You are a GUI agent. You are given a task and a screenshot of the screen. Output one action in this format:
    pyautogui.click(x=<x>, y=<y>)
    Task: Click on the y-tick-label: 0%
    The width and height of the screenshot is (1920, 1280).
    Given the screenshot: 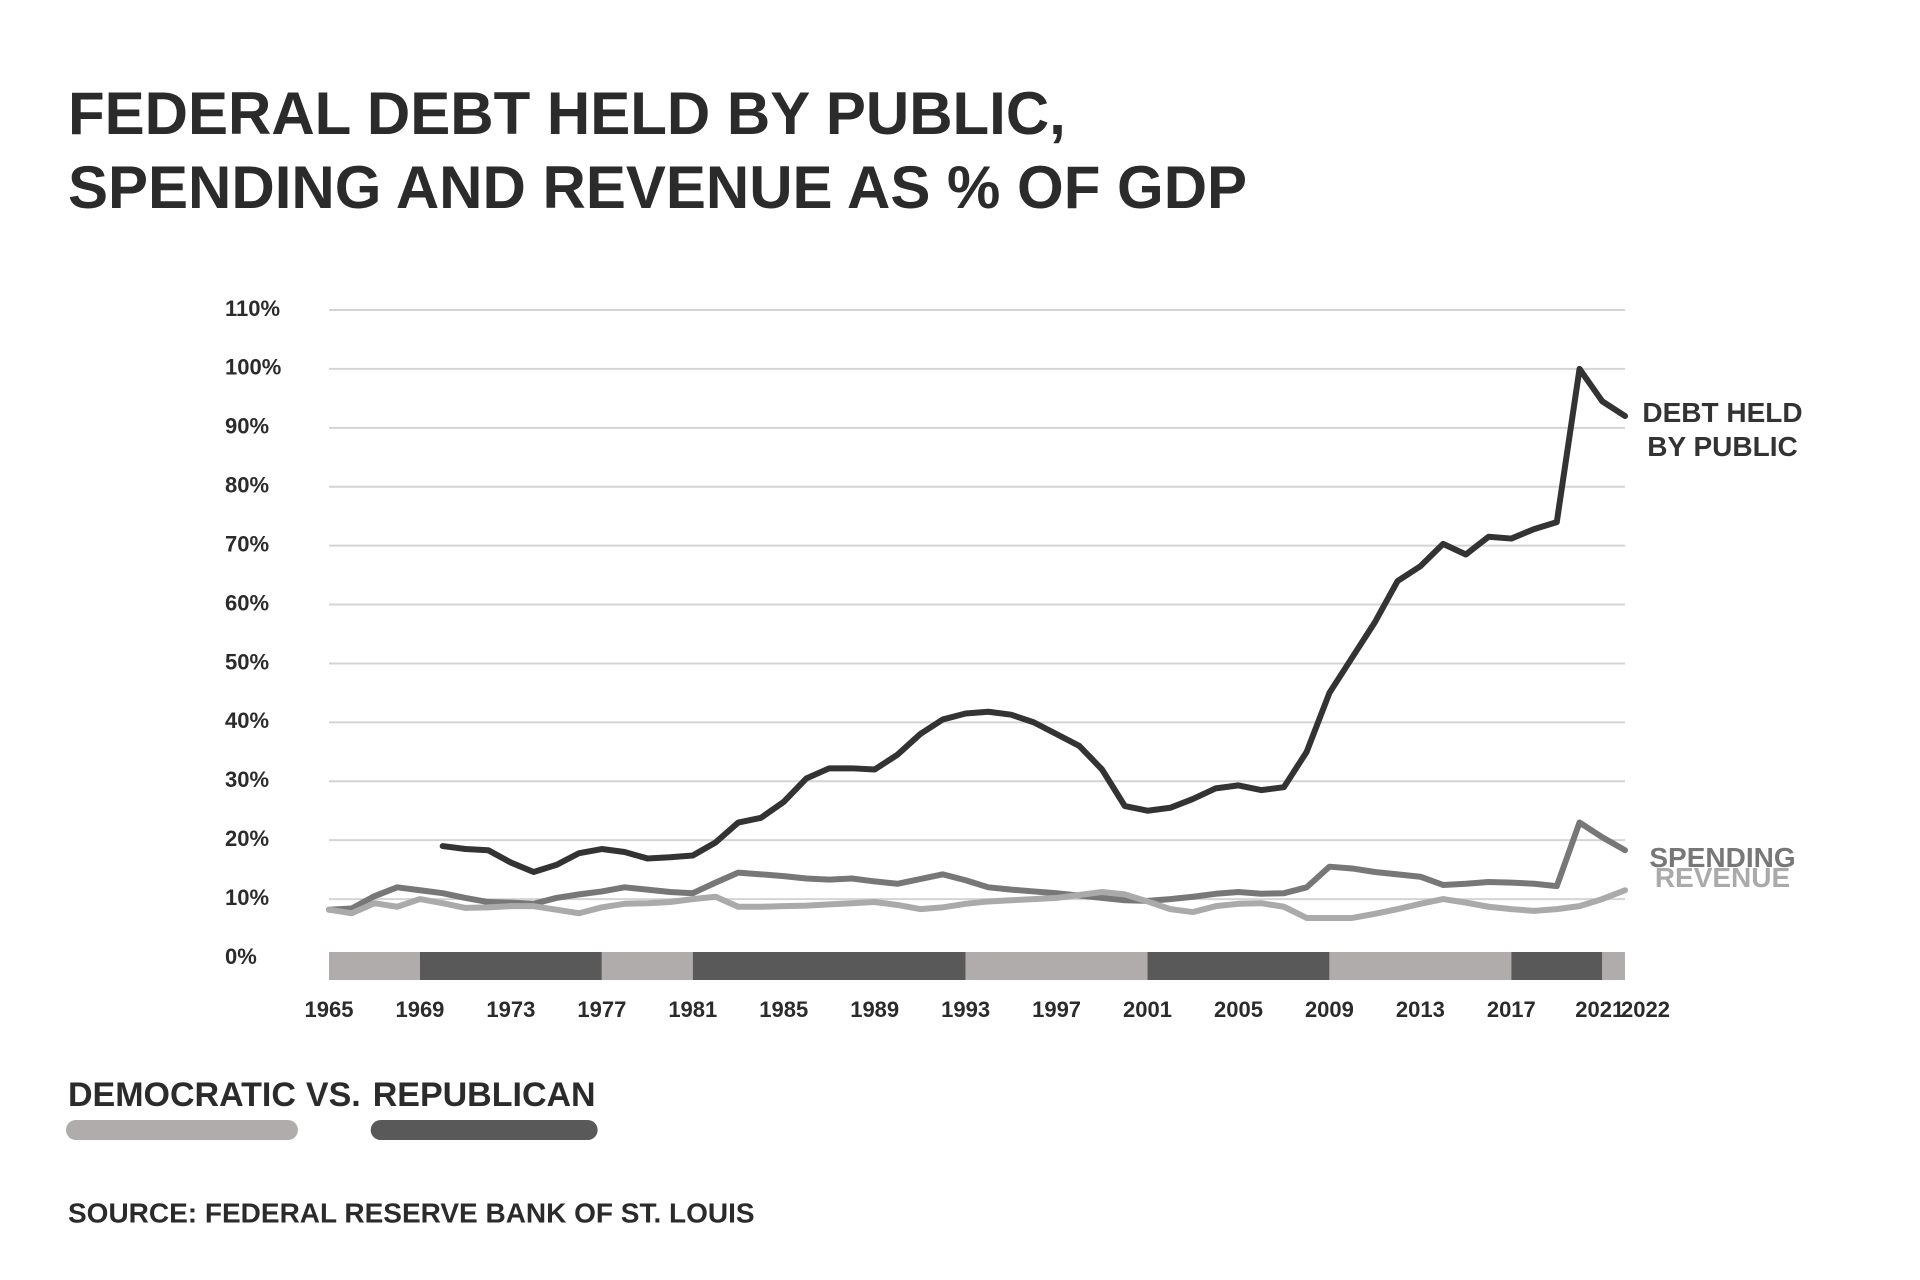 What is the action you would take?
    pyautogui.click(x=241, y=956)
    